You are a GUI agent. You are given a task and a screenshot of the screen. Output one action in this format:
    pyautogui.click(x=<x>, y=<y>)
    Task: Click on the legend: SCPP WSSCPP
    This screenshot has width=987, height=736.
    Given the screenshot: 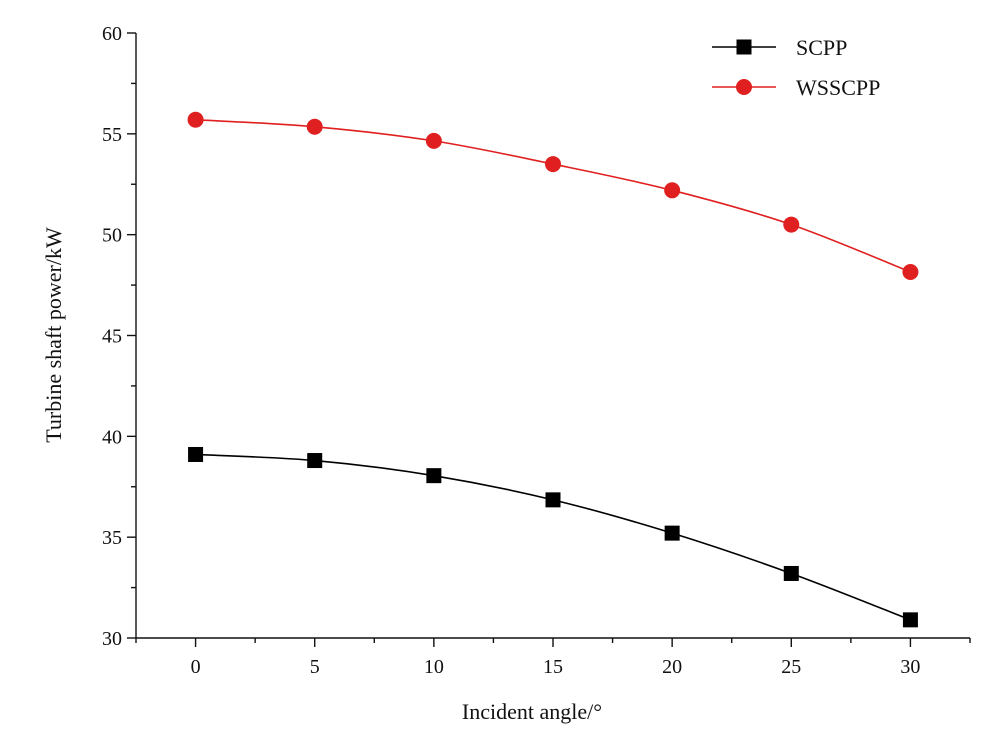 What is the action you would take?
    pyautogui.click(x=796, y=67)
    